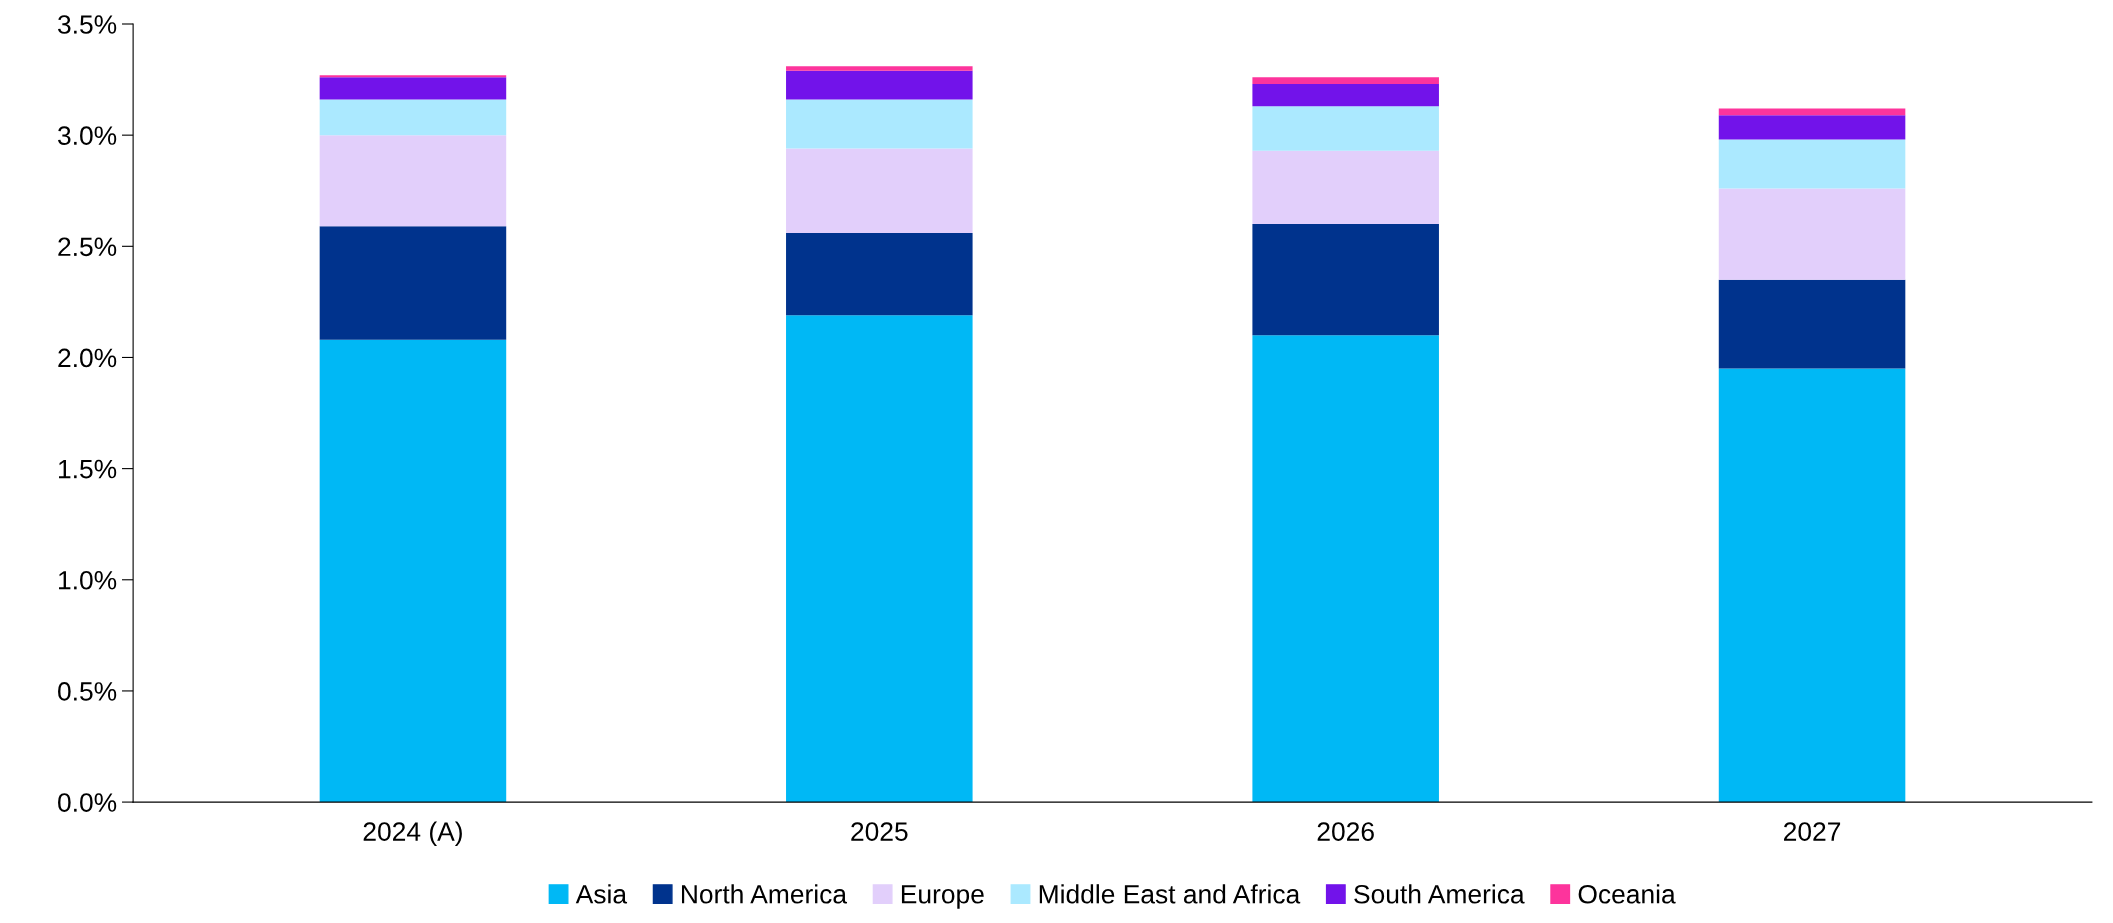 The width and height of the screenshot is (2113, 923). I want to click on legend-label: North America, so click(764, 894).